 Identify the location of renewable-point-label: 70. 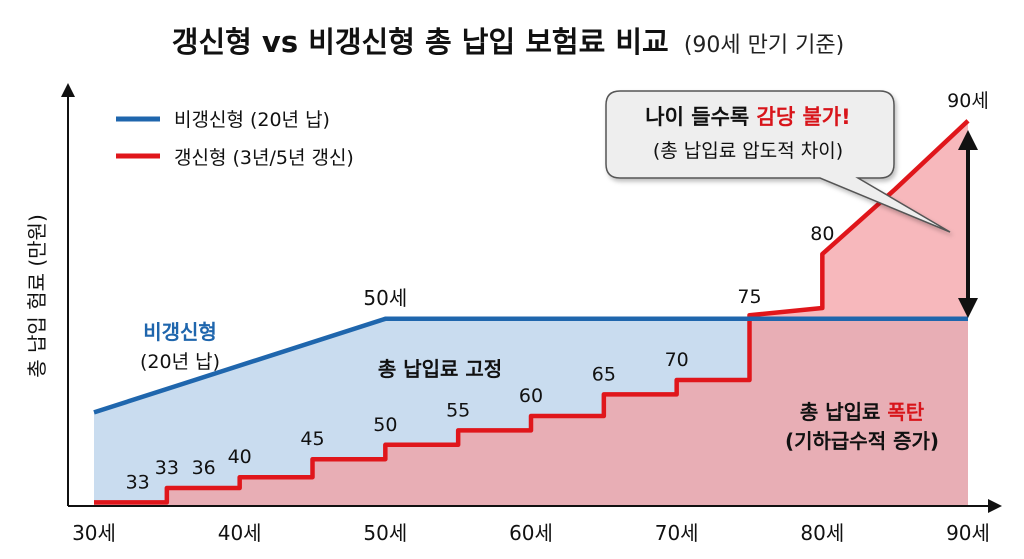
(677, 360).